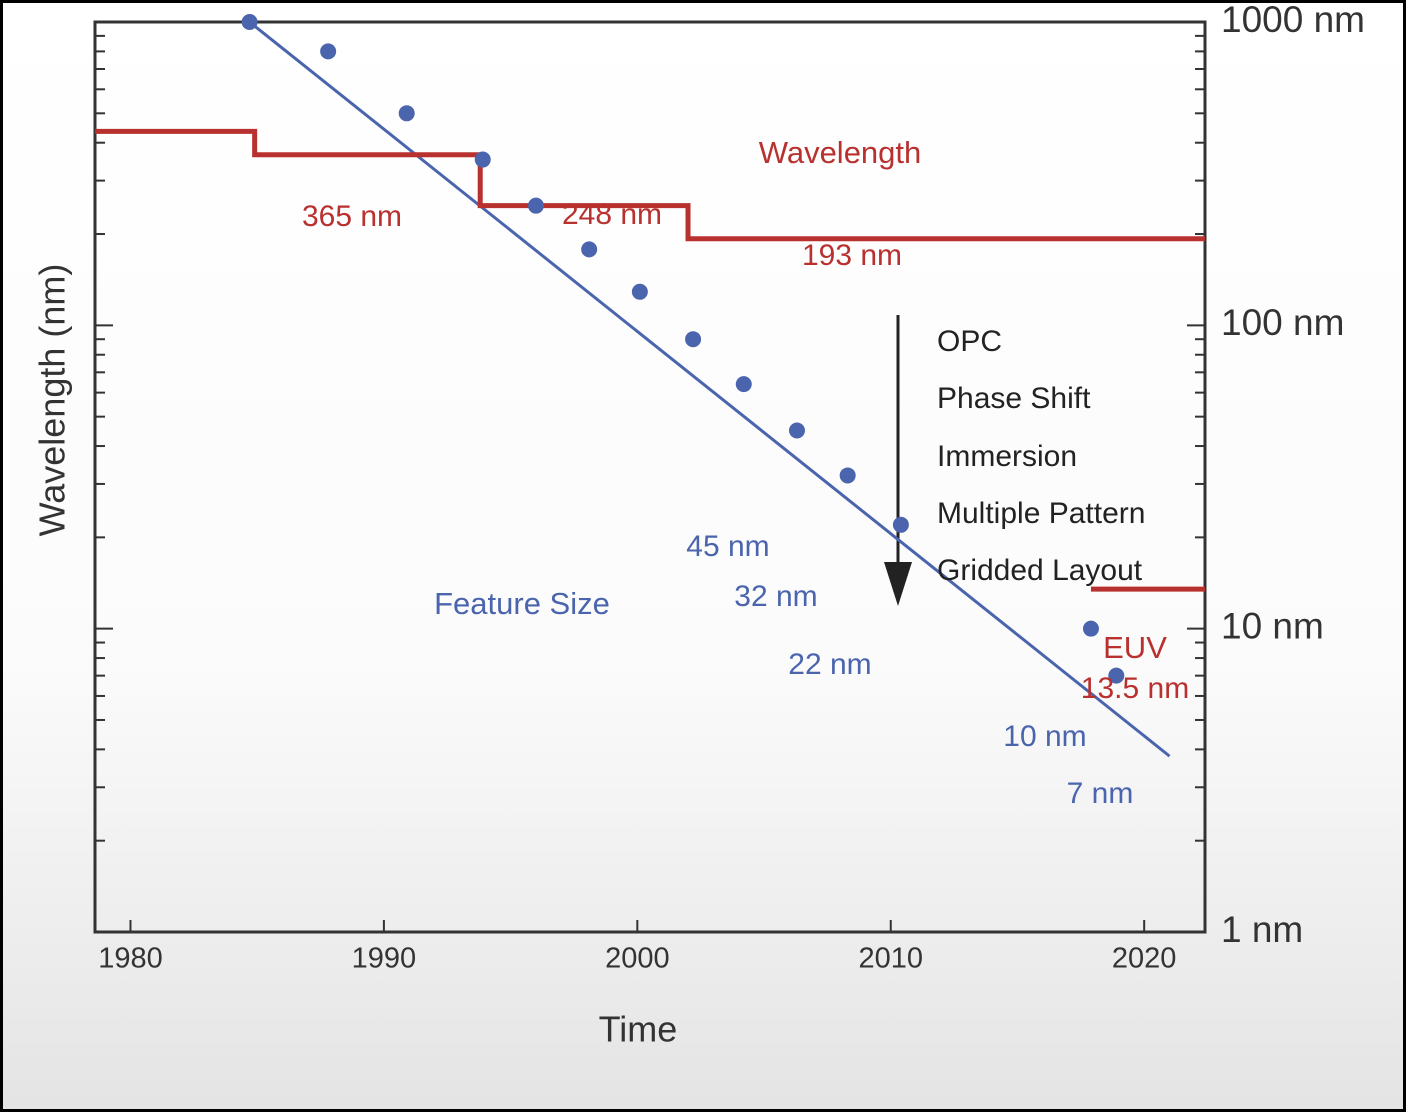  I want to click on x-tick-label: 2010, so click(890, 959).